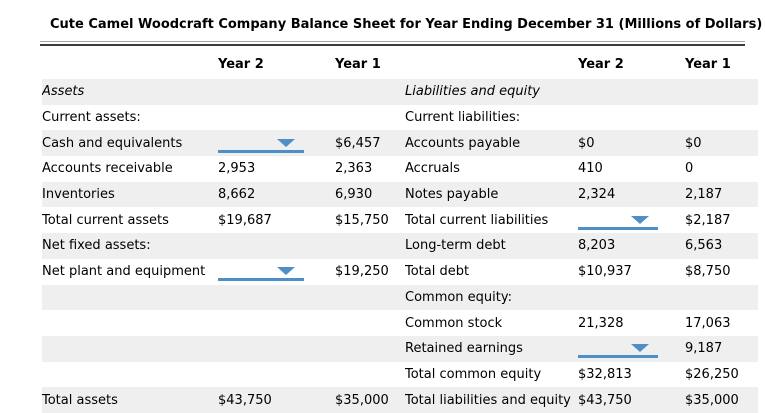 The image size is (765, 413). Describe the element at coordinates (708, 272) in the screenshot. I see `value-cell: $8,750` at that location.